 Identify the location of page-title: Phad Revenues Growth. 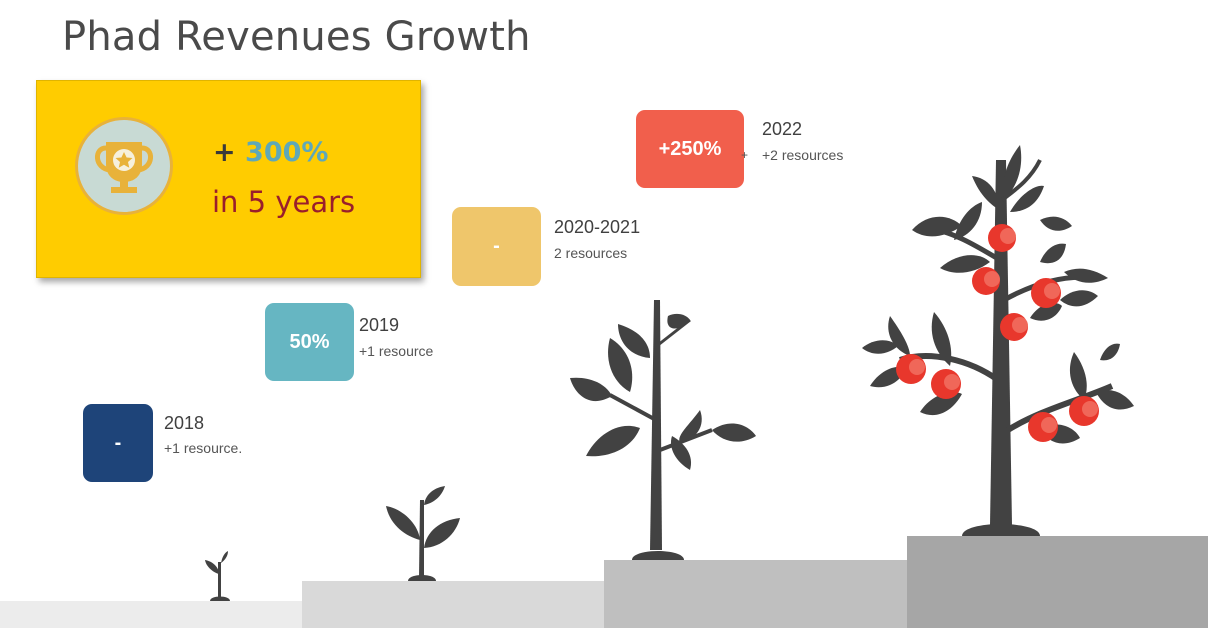
(296, 37).